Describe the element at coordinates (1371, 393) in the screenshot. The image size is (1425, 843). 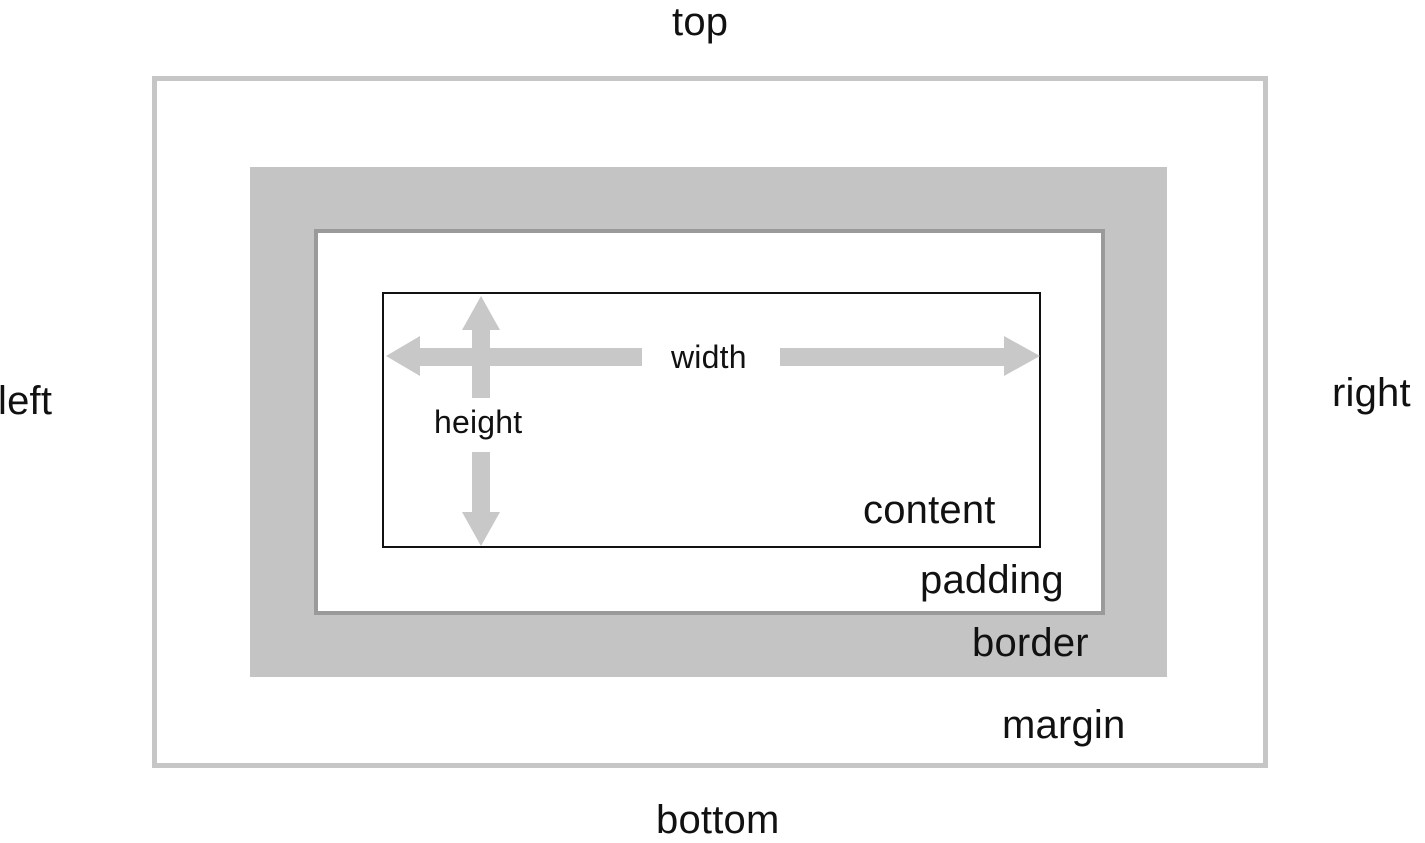
I see `side-label-right: right` at that location.